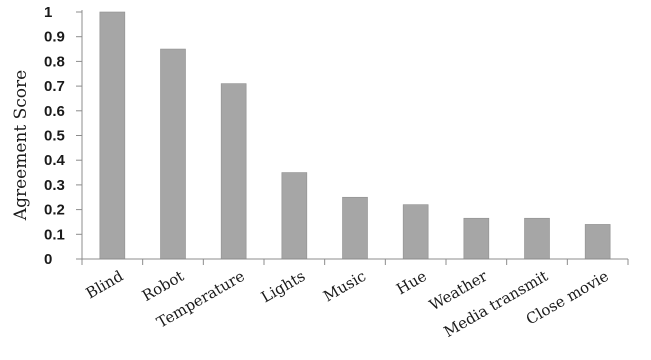  Describe the element at coordinates (163, 286) in the screenshot. I see `x-category-label: Robot` at that location.